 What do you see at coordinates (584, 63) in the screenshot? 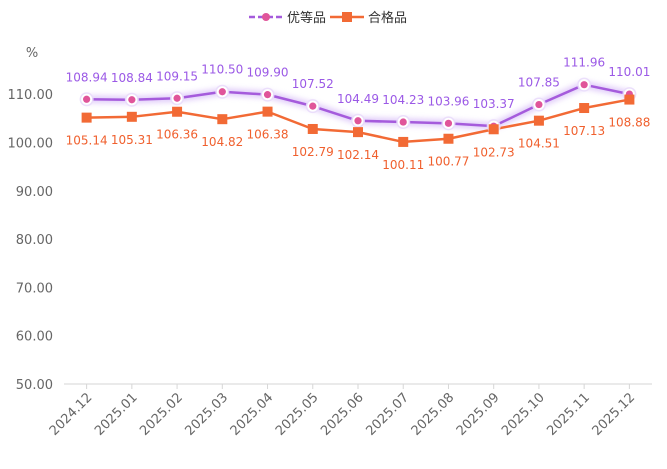
I see `premium-data-label: 111.96` at bounding box center [584, 63].